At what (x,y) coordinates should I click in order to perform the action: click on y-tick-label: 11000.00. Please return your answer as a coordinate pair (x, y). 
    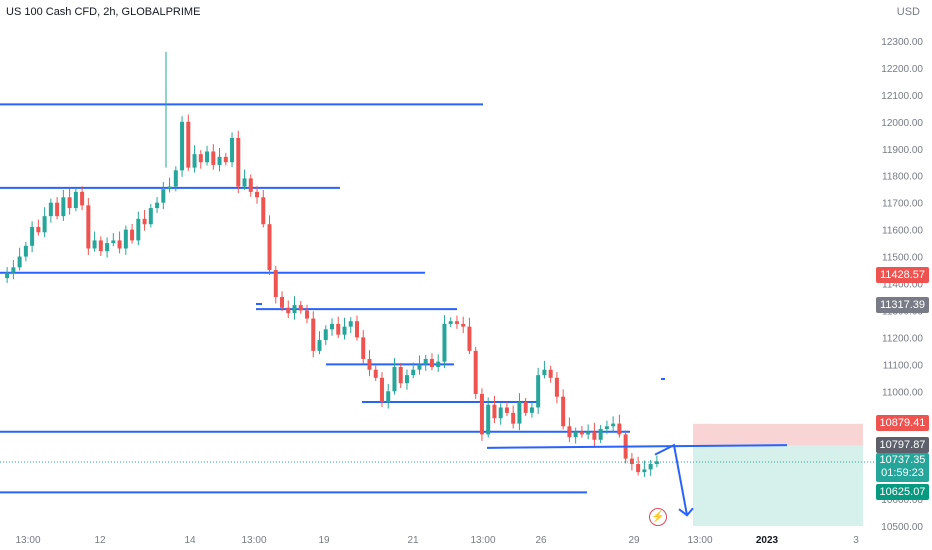
    Looking at the image, I should click on (902, 392).